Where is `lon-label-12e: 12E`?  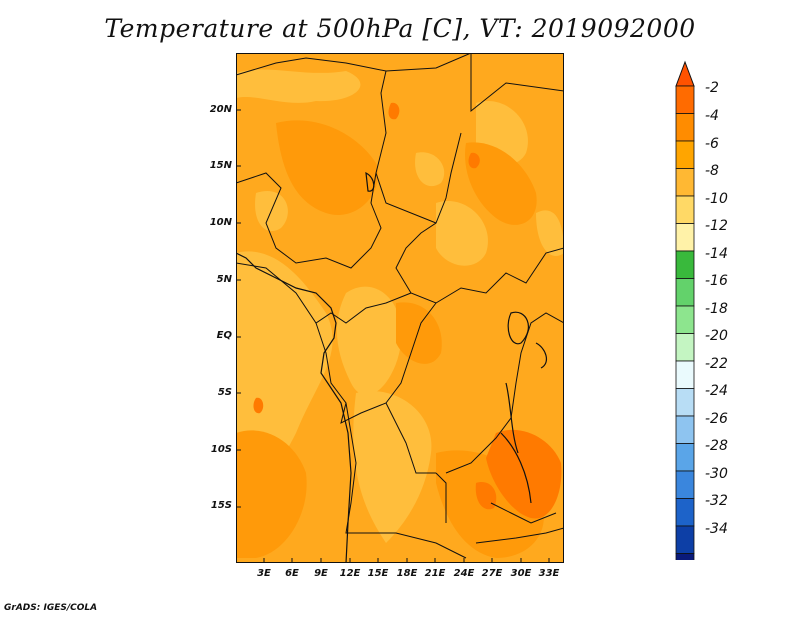 lon-label-12e: 12E is located at coordinates (350, 573).